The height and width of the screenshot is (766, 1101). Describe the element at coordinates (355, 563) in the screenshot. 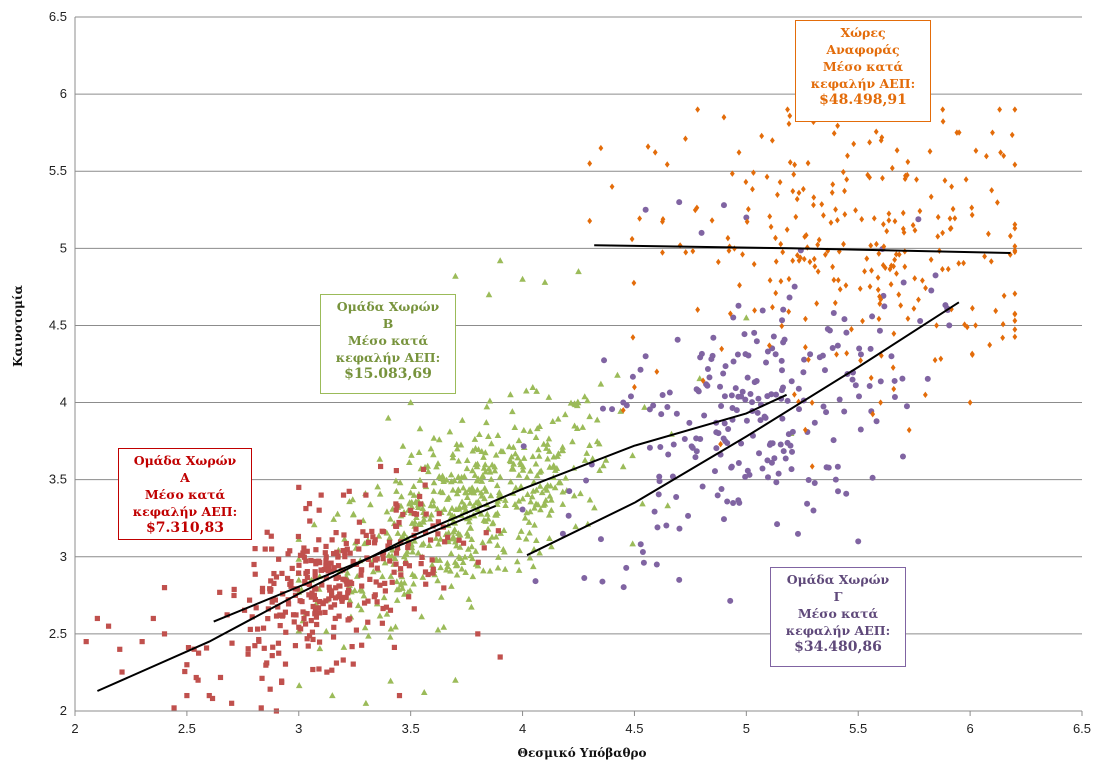

I see `trendline-group-A` at that location.